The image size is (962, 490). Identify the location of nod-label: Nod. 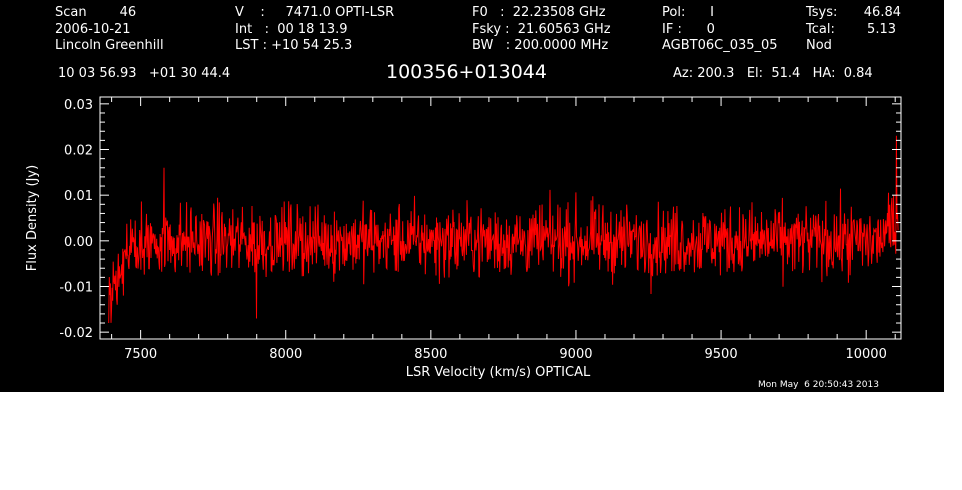
(819, 45).